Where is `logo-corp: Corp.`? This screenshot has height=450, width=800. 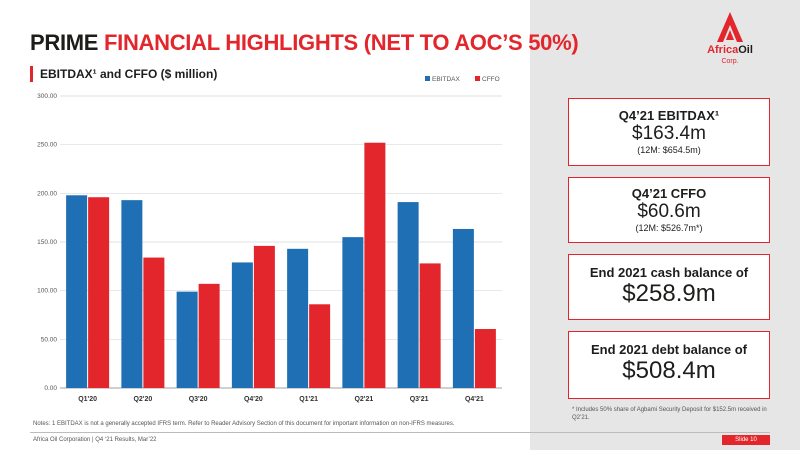
logo-corp: Corp. is located at coordinates (730, 61).